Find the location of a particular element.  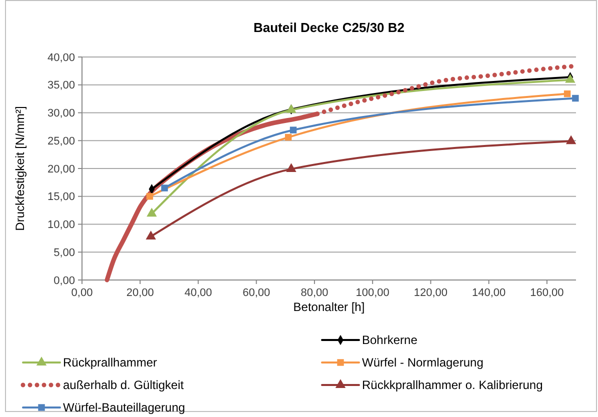

x-tick-label: 100,00 is located at coordinates (373, 293).